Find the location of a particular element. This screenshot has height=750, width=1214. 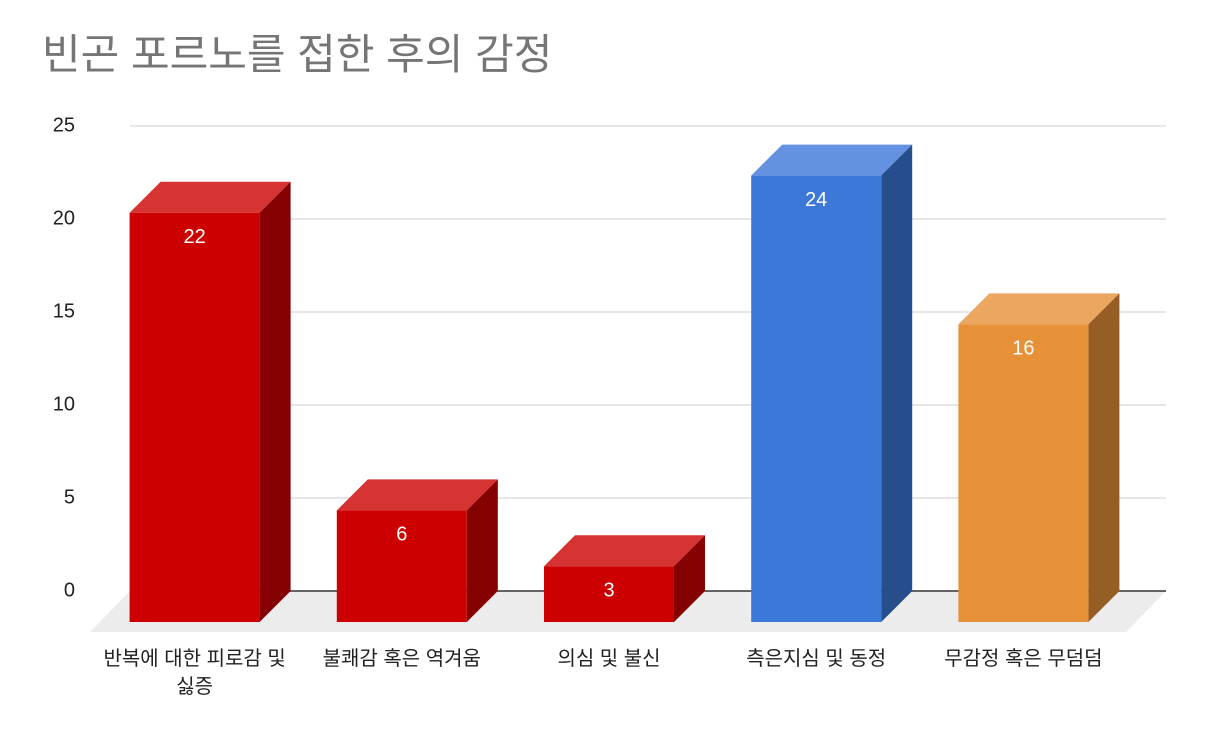

y-tick-label: 15 is located at coordinates (64, 311).